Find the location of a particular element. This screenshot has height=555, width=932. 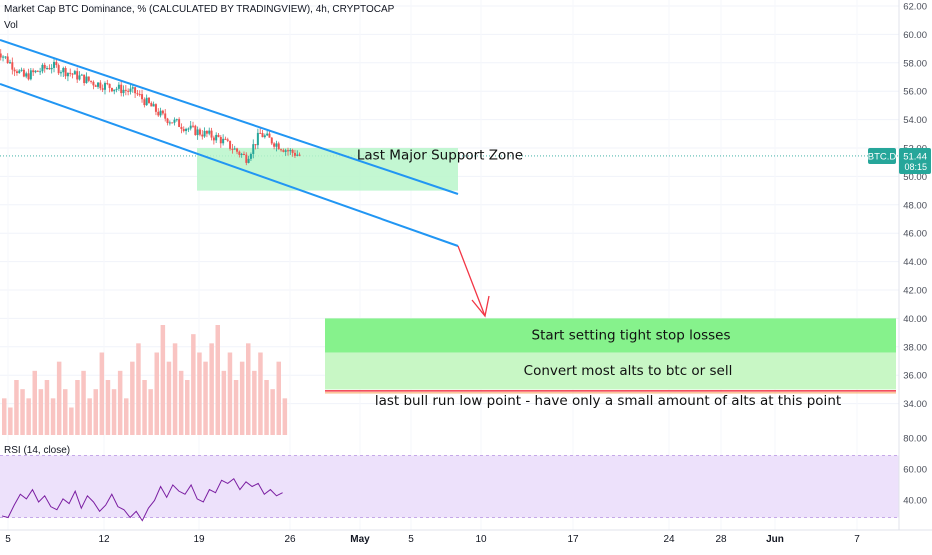

channel-upper-line is located at coordinates (229, 117).